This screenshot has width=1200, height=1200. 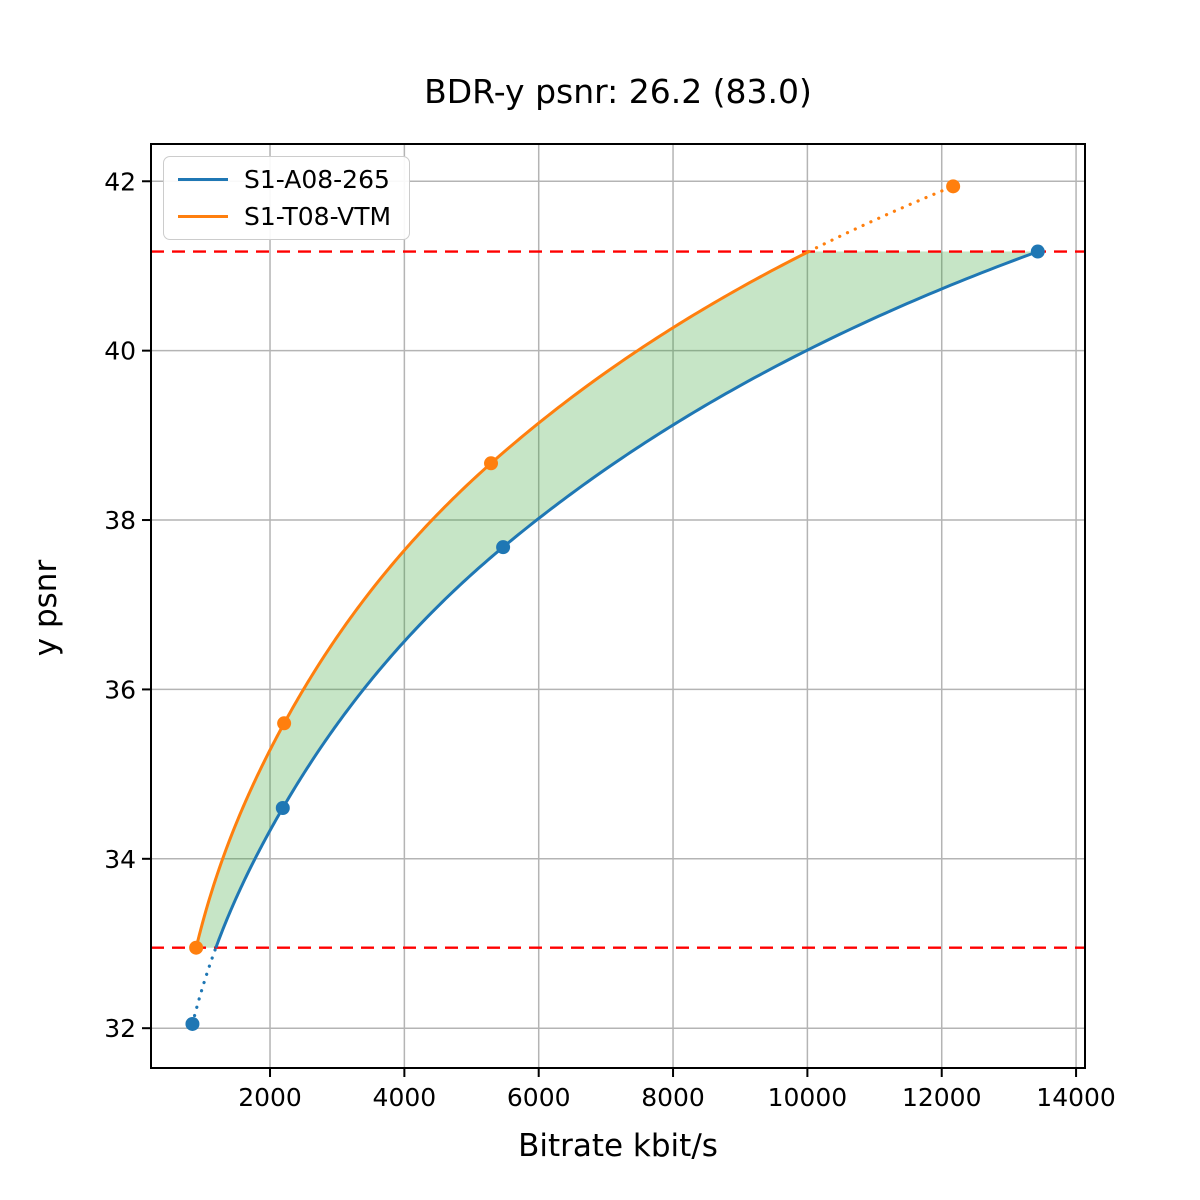 What do you see at coordinates (808, 1097) in the screenshot?
I see `x-tick-label: 10000` at bounding box center [808, 1097].